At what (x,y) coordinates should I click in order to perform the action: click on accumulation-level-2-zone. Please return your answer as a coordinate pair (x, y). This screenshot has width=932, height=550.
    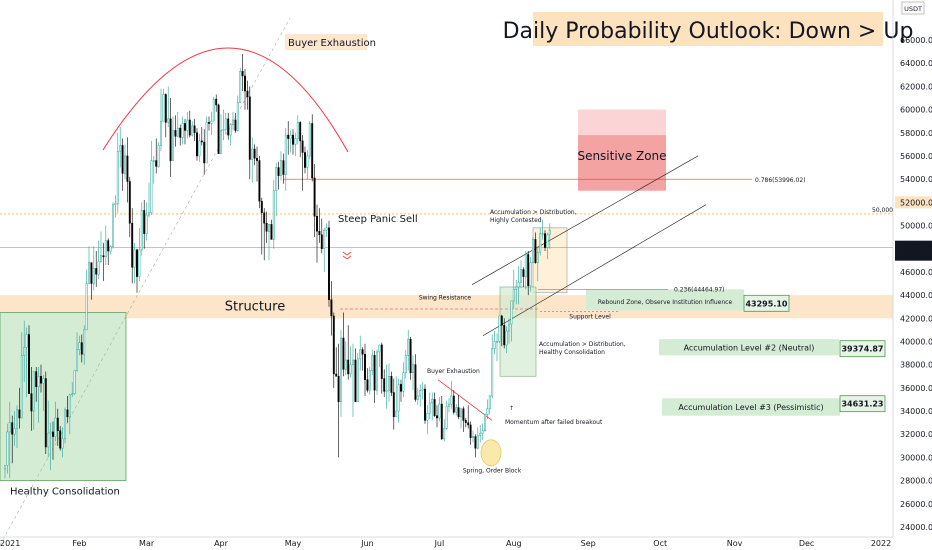
    Looking at the image, I should click on (749, 347).